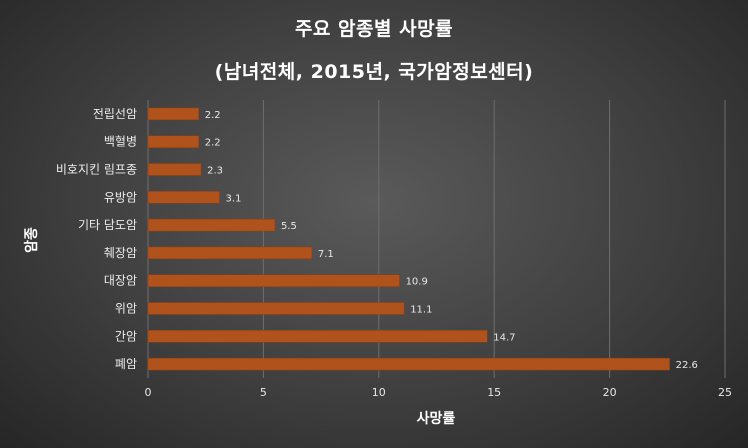 The image size is (748, 448). I want to click on bar-value-label: 11.1, so click(421, 310).